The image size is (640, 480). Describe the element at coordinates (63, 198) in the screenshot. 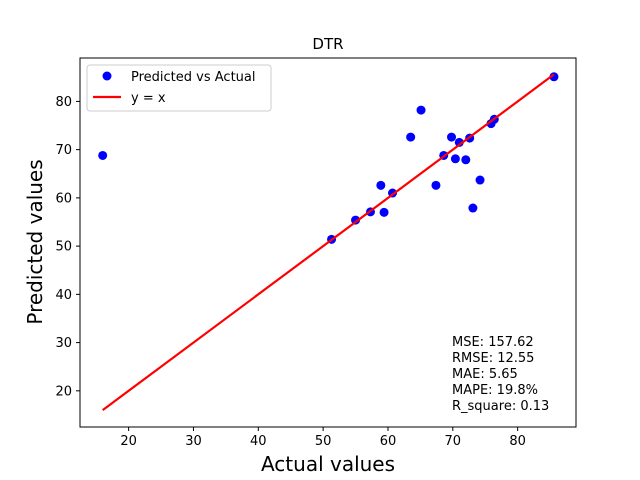

I see `y-tick-label: 60` at that location.